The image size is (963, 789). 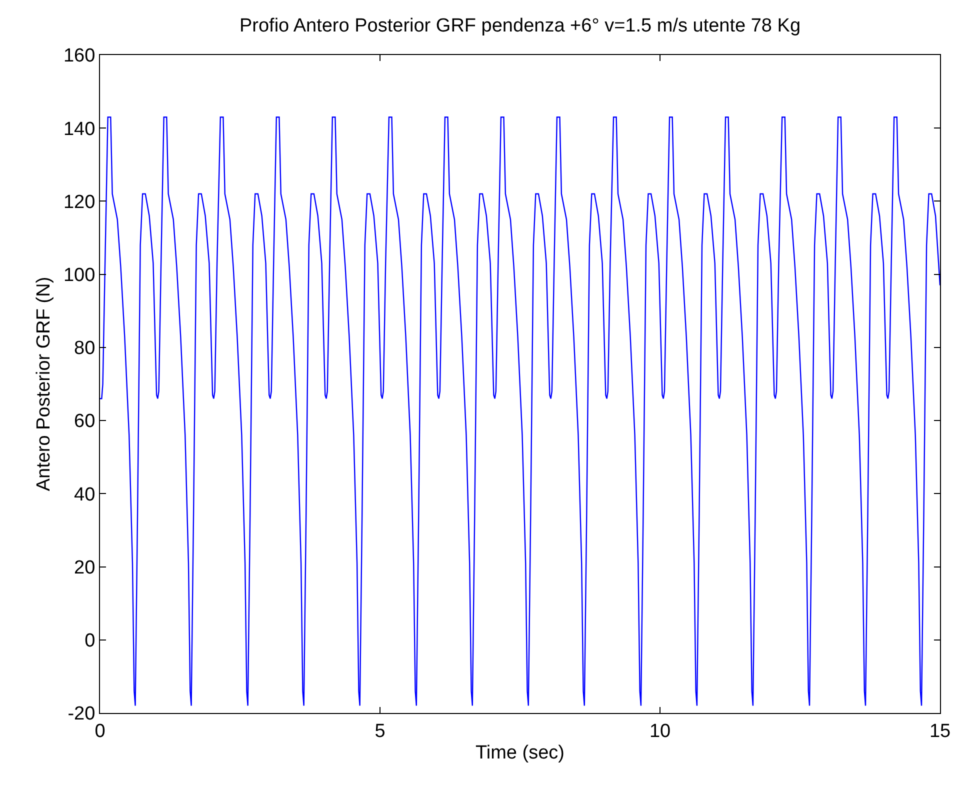 I want to click on y-tick-label: 140, so click(x=79, y=129).